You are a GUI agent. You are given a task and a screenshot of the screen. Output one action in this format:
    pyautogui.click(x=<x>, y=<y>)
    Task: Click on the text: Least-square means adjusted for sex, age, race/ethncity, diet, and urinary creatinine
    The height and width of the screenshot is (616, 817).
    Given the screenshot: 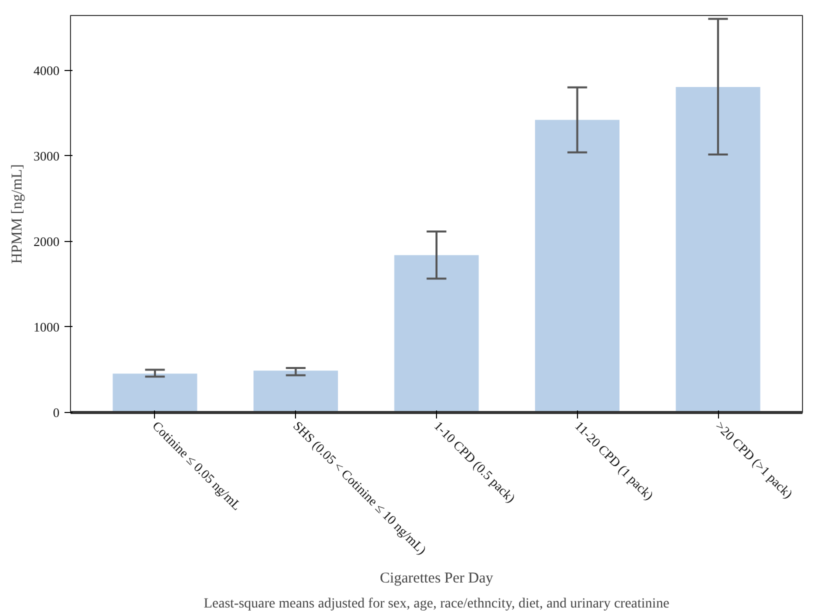 What is the action you would take?
    pyautogui.click(x=437, y=604)
    